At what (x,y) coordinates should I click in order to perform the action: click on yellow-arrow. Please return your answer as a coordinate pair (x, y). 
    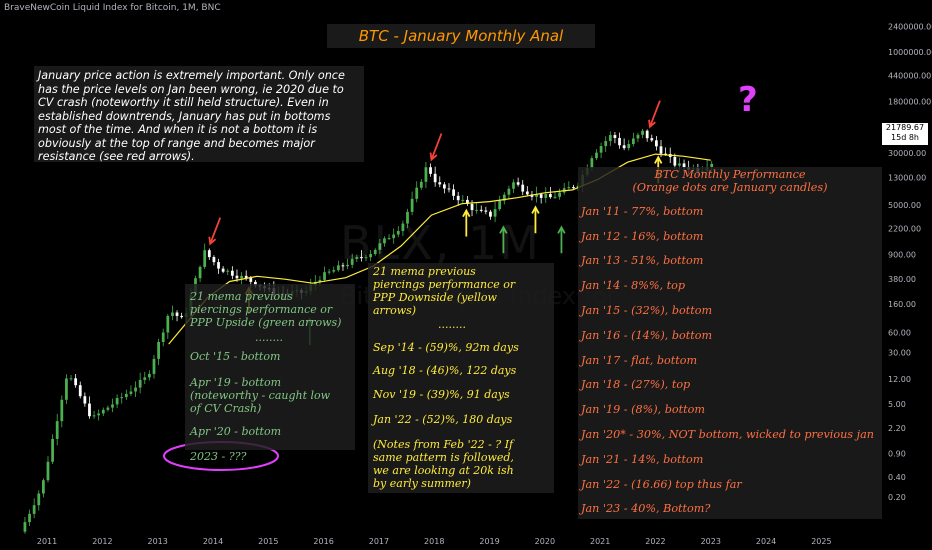
    Looking at the image, I should click on (466, 213).